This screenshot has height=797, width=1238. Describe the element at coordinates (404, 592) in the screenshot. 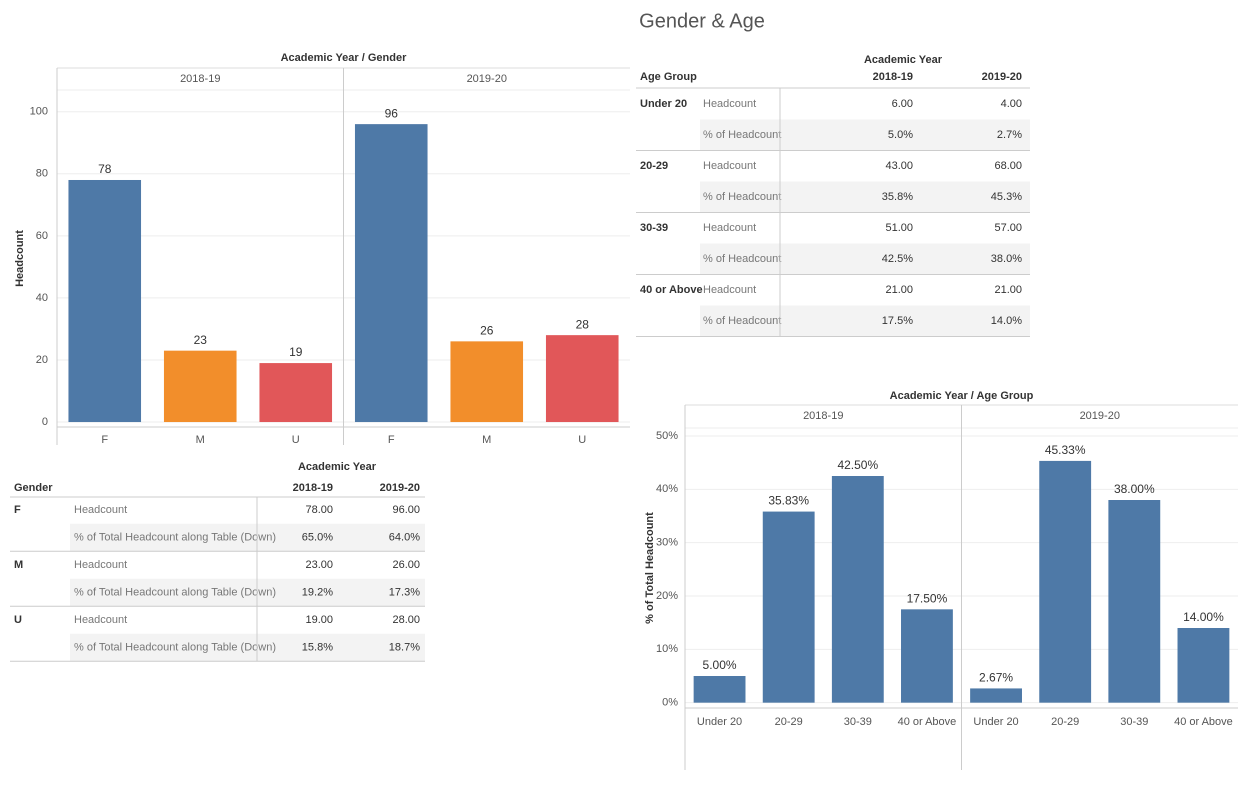

I see `cell: 17.3%` at that location.